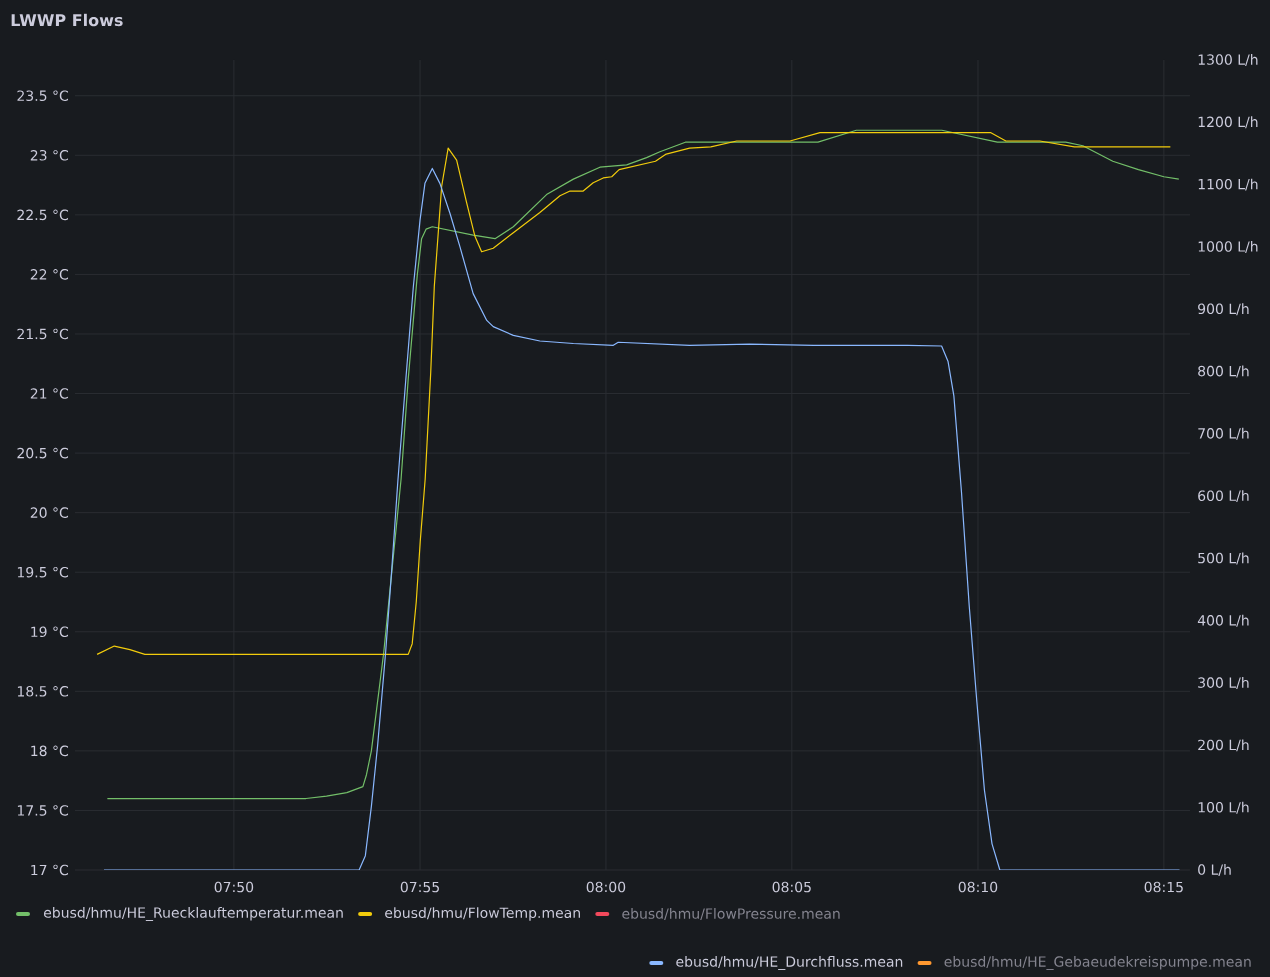 The image size is (1270, 977). Describe the element at coordinates (606, 887) in the screenshot. I see `x-tick-label: 08:00` at that location.